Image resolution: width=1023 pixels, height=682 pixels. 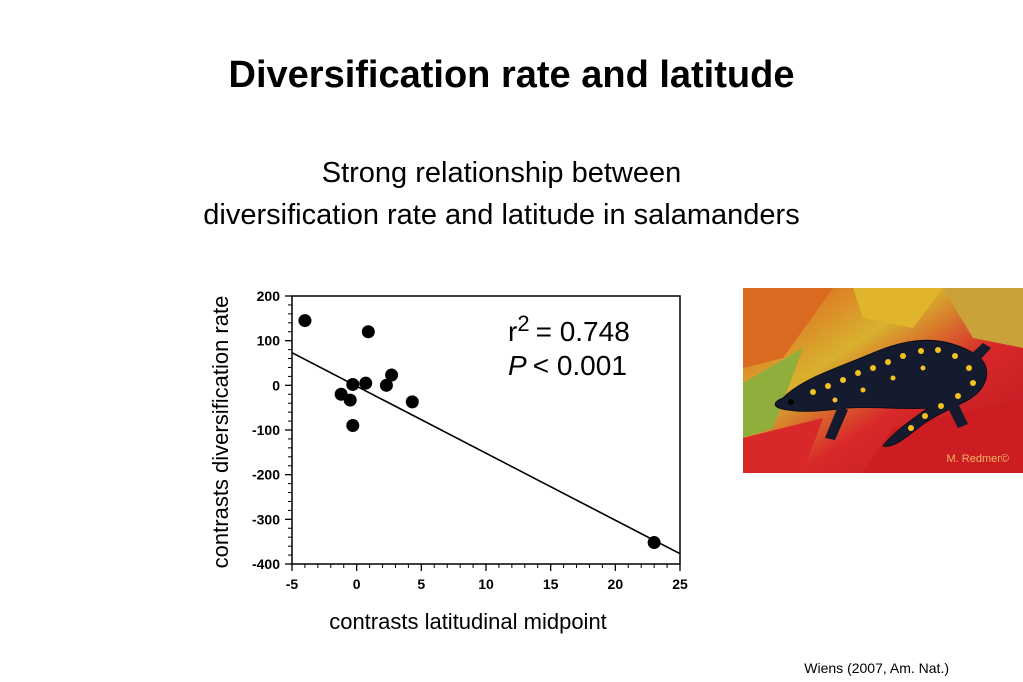 What do you see at coordinates (269, 341) in the screenshot?
I see `y-tick-label: 100` at bounding box center [269, 341].